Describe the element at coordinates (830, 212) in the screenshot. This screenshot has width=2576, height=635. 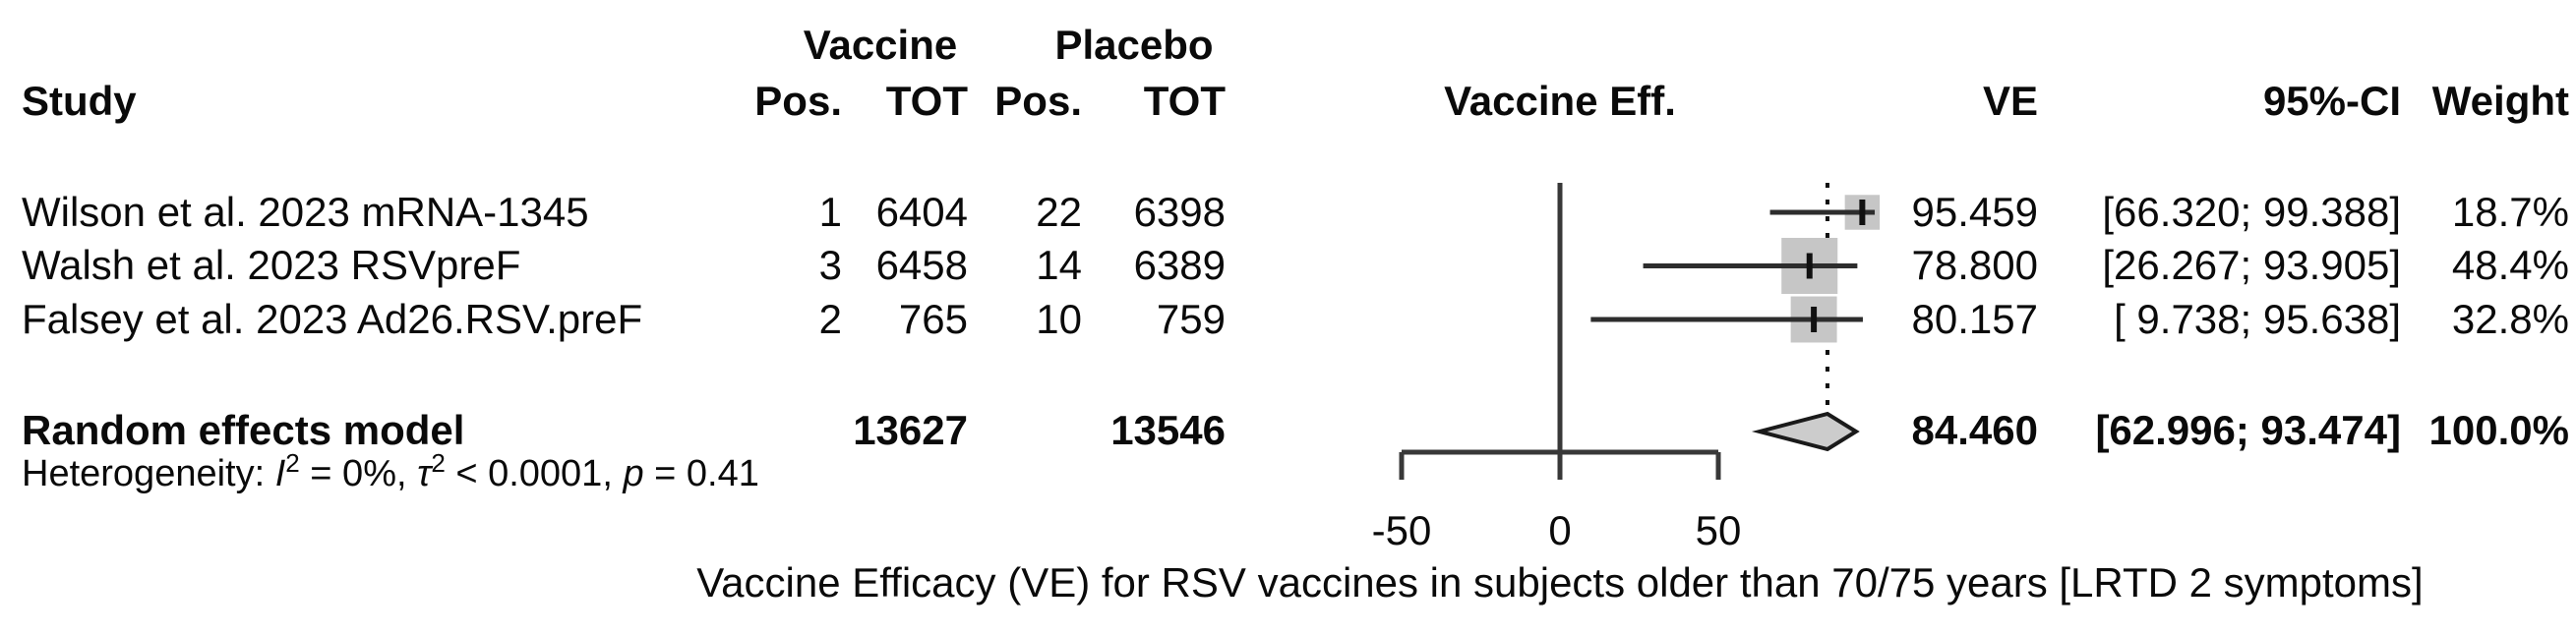
I see `vaccine-pos: 1` at that location.